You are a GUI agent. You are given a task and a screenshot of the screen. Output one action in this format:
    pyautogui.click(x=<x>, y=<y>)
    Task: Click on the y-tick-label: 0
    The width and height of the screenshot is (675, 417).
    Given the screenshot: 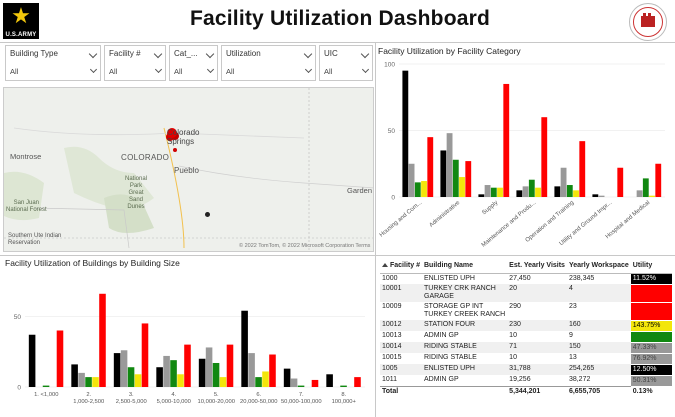 What is the action you would take?
    pyautogui.click(x=19, y=388)
    